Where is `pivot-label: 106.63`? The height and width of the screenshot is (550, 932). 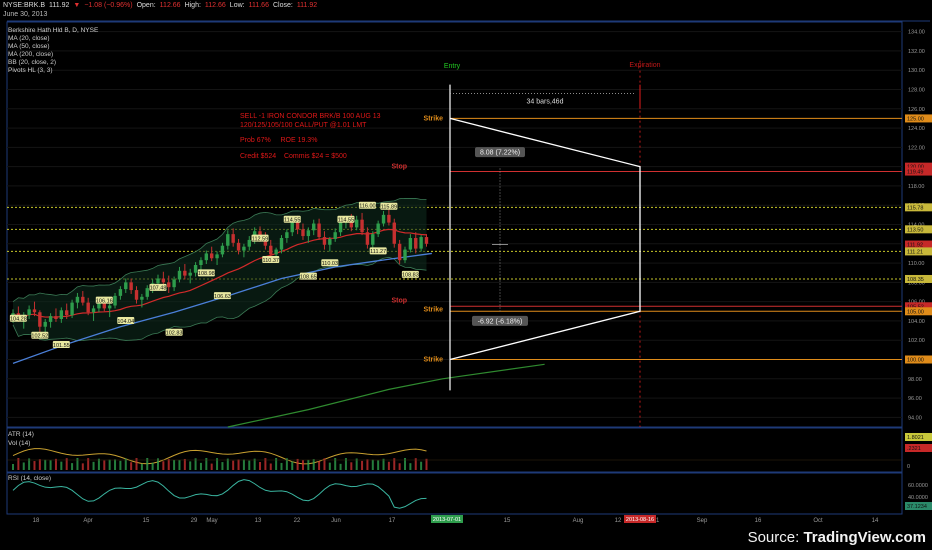 pivot-label: 106.63 is located at coordinates (222, 297).